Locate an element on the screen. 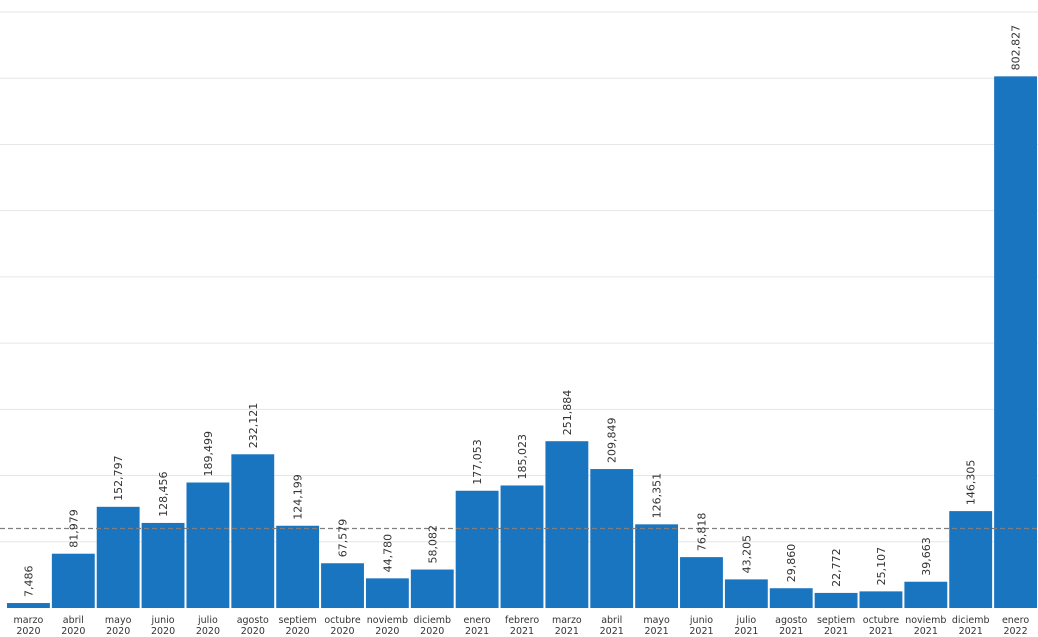 The image size is (1038, 637). data-label: 802,827 is located at coordinates (1016, 48).